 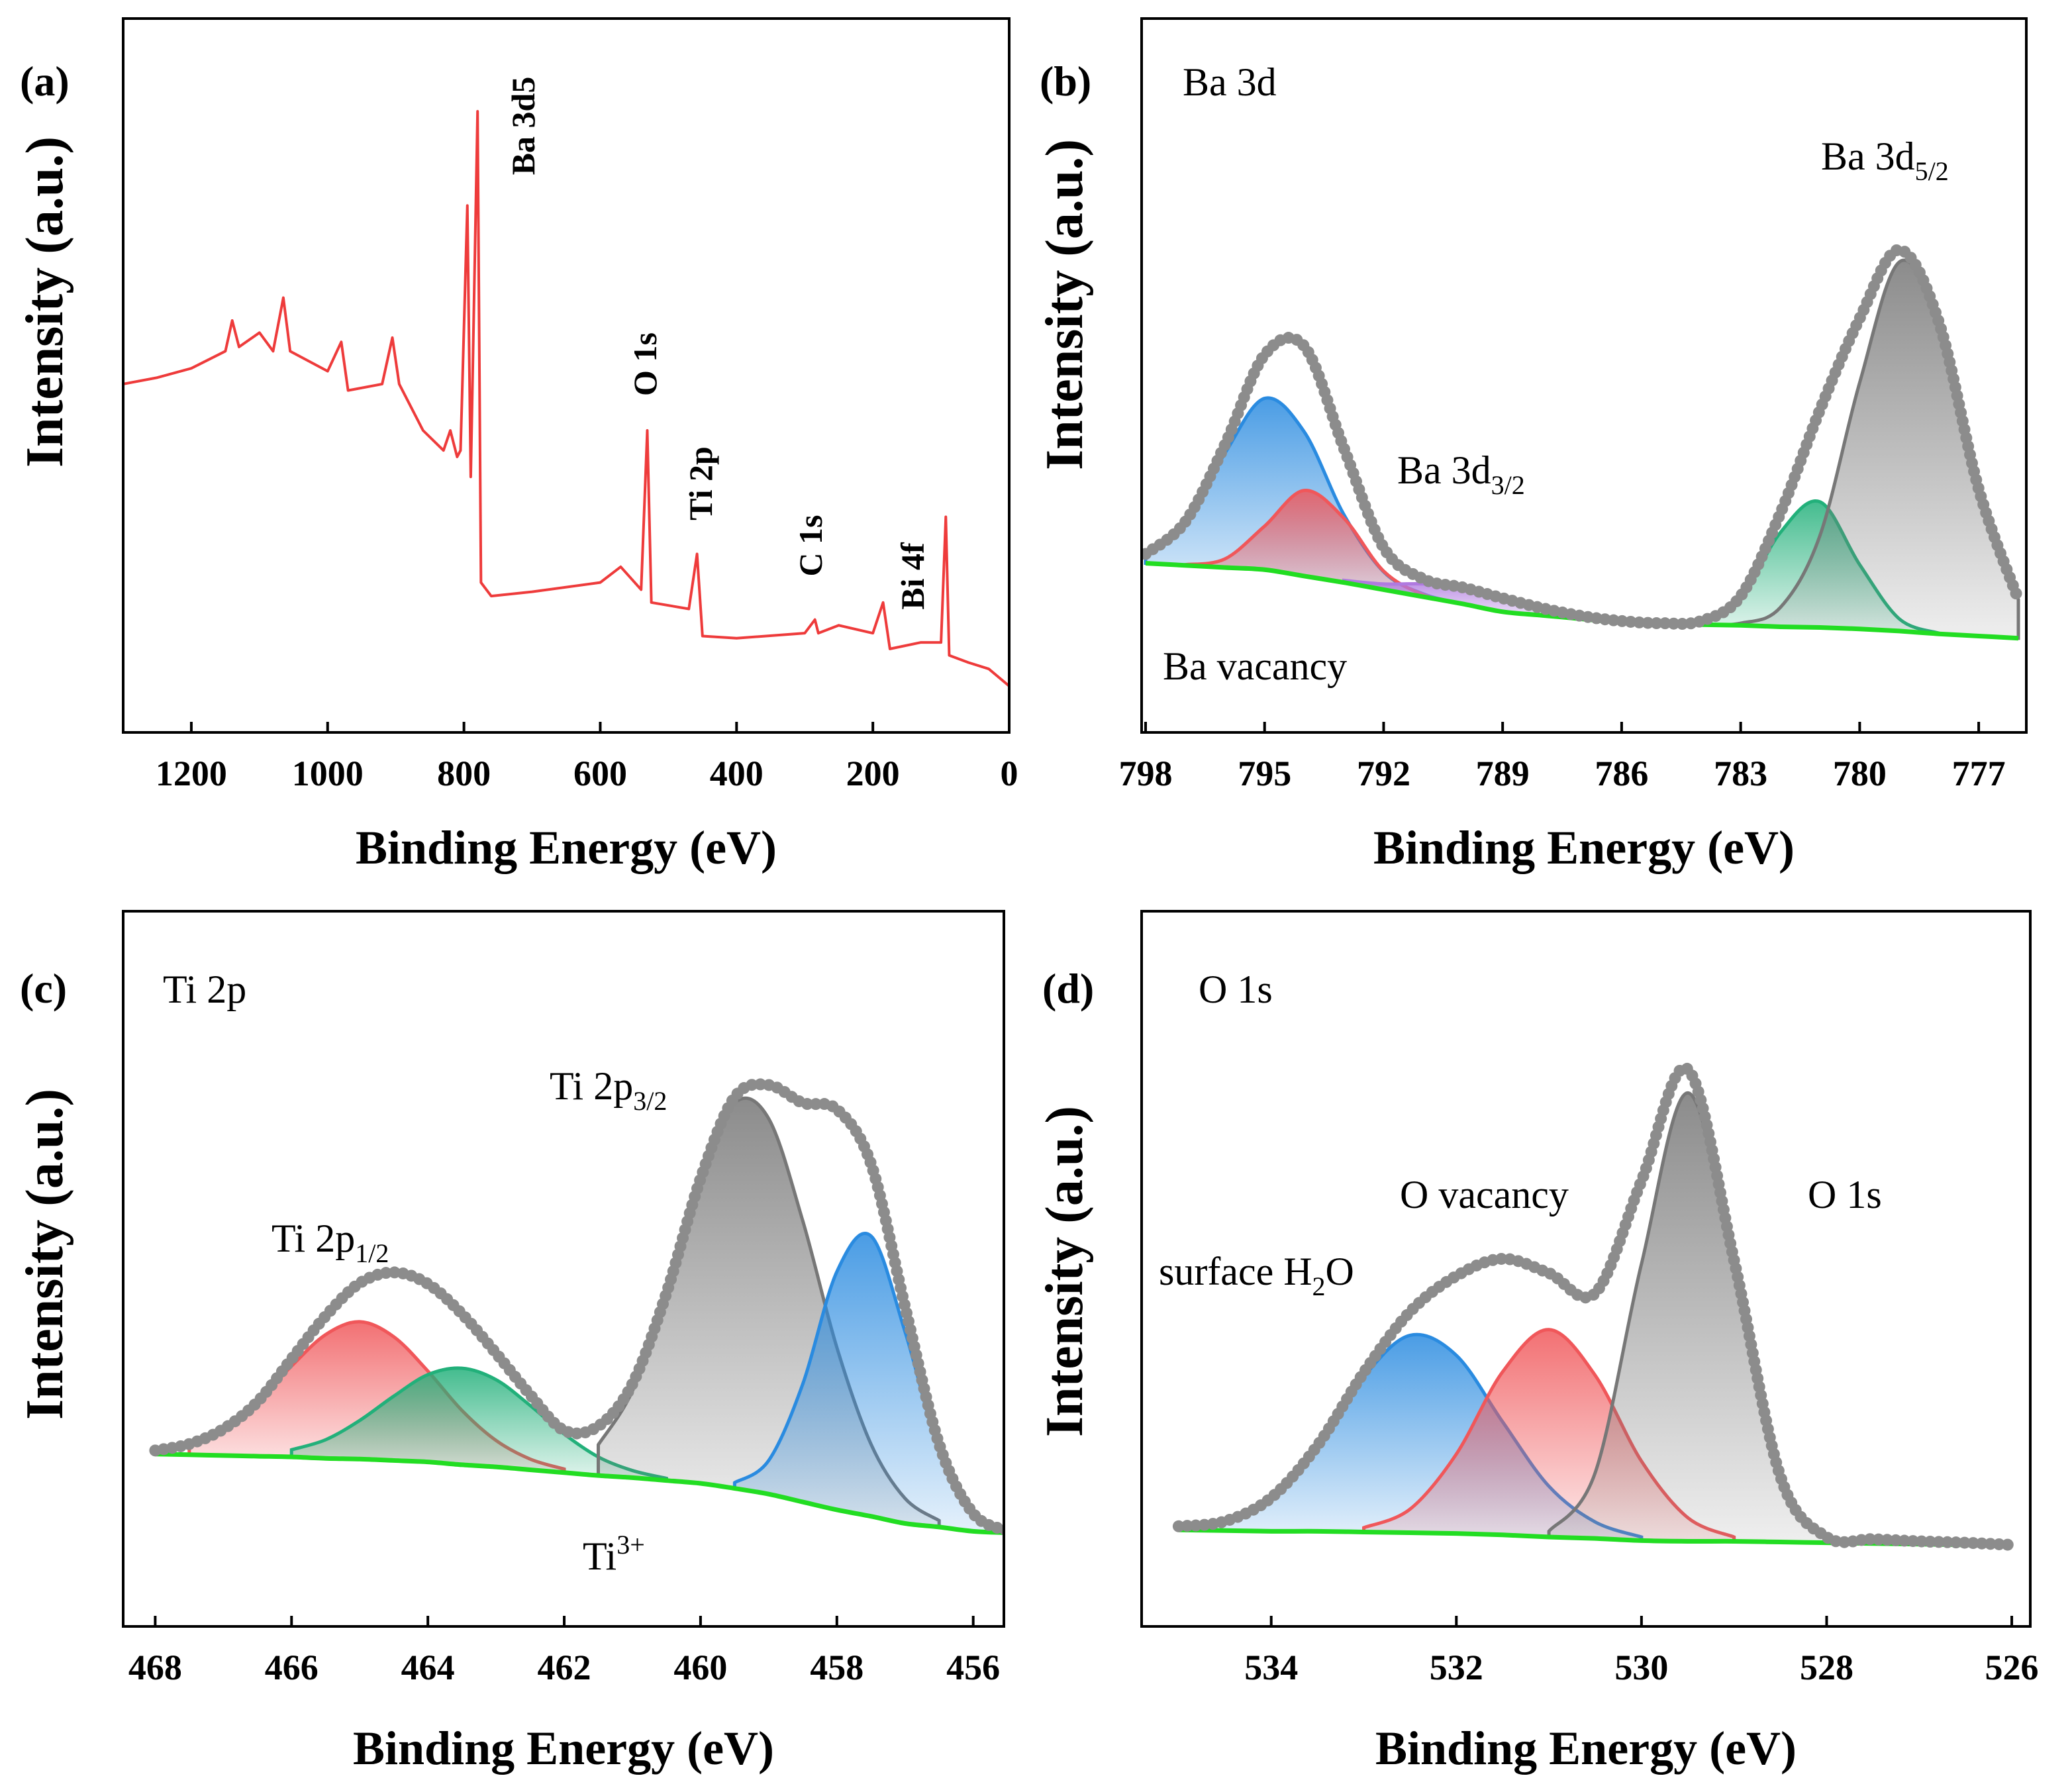 I want to click on annotation: C 1s, so click(x=810, y=545).